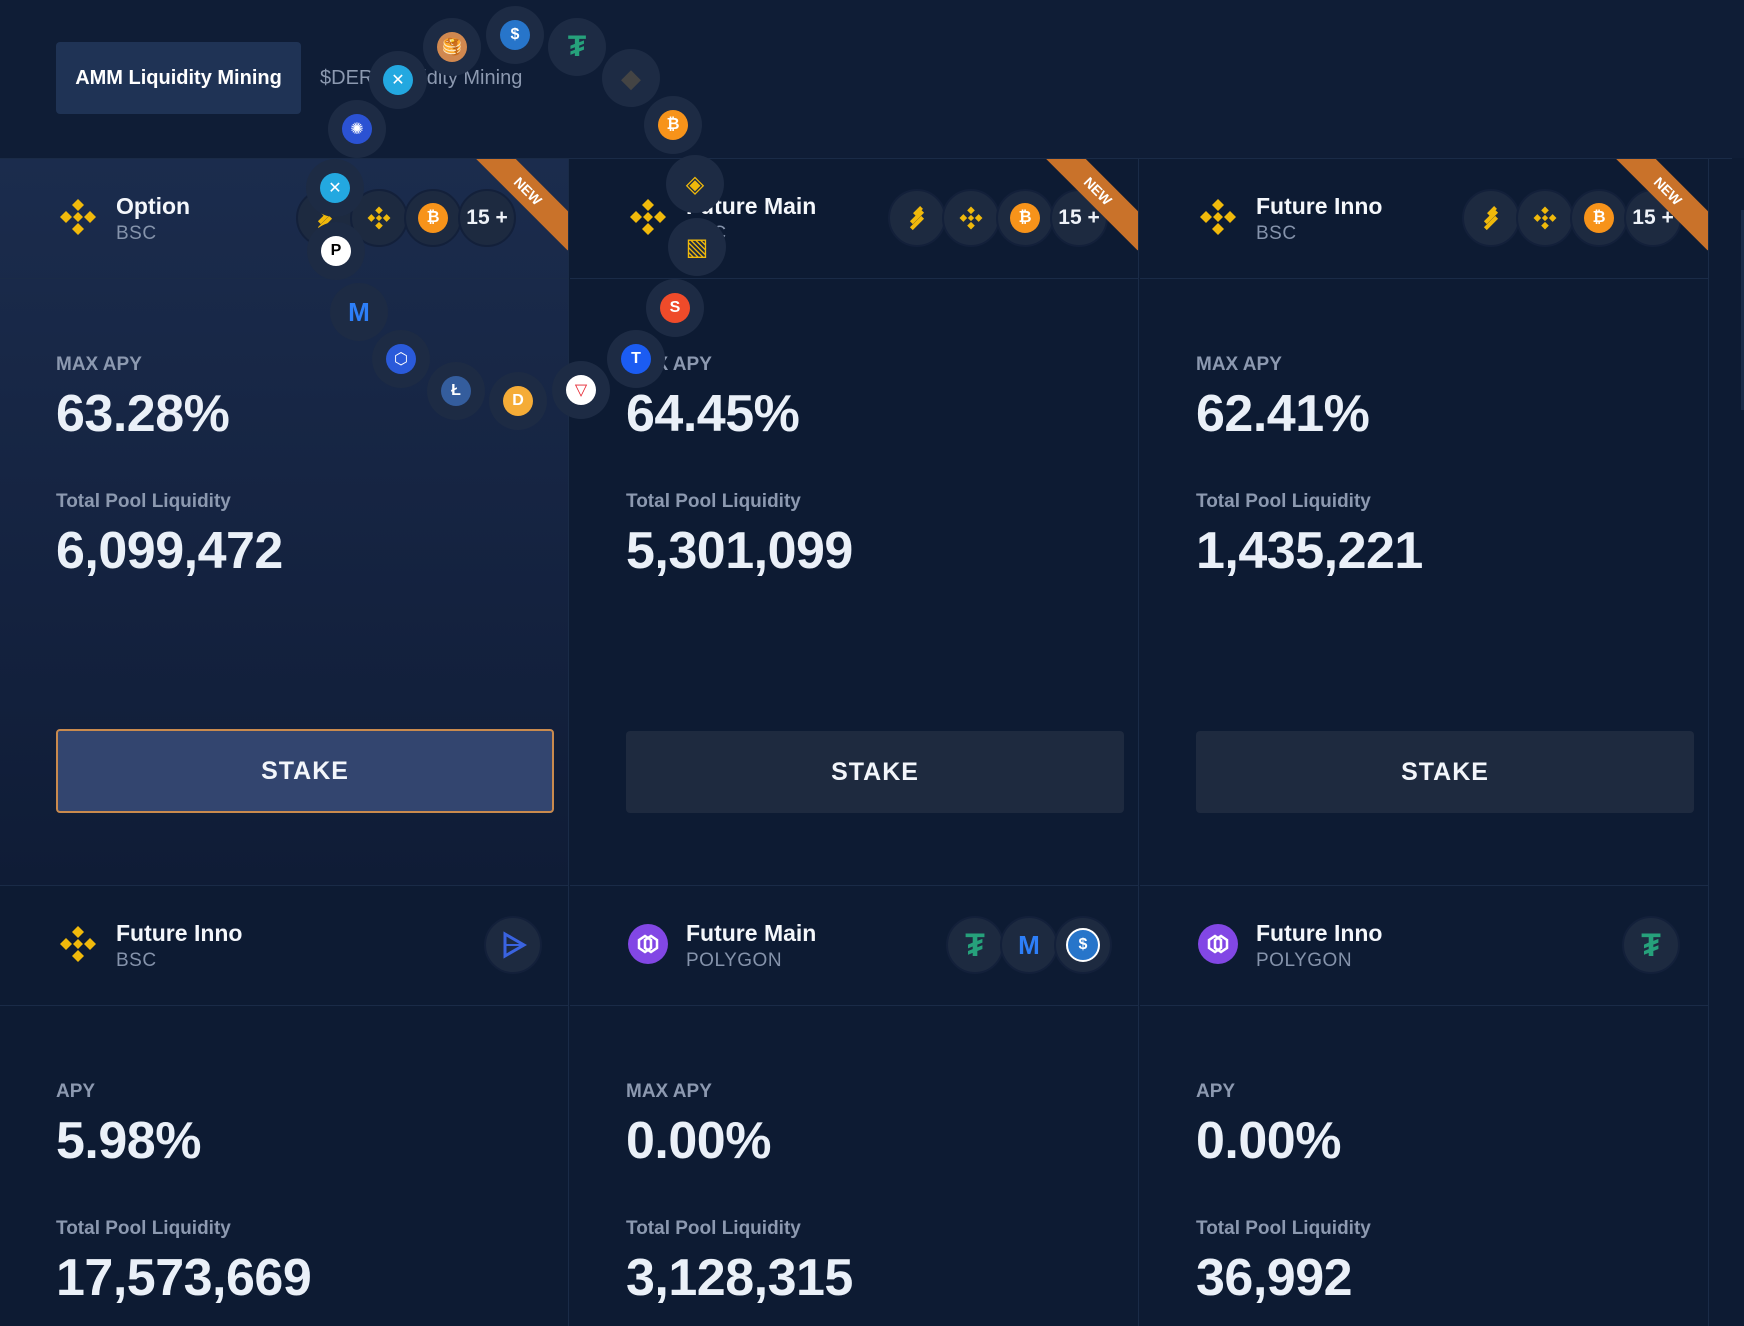 The width and height of the screenshot is (1744, 1326). What do you see at coordinates (739, 551) in the screenshot?
I see `liquidity-value: 5,301,099` at bounding box center [739, 551].